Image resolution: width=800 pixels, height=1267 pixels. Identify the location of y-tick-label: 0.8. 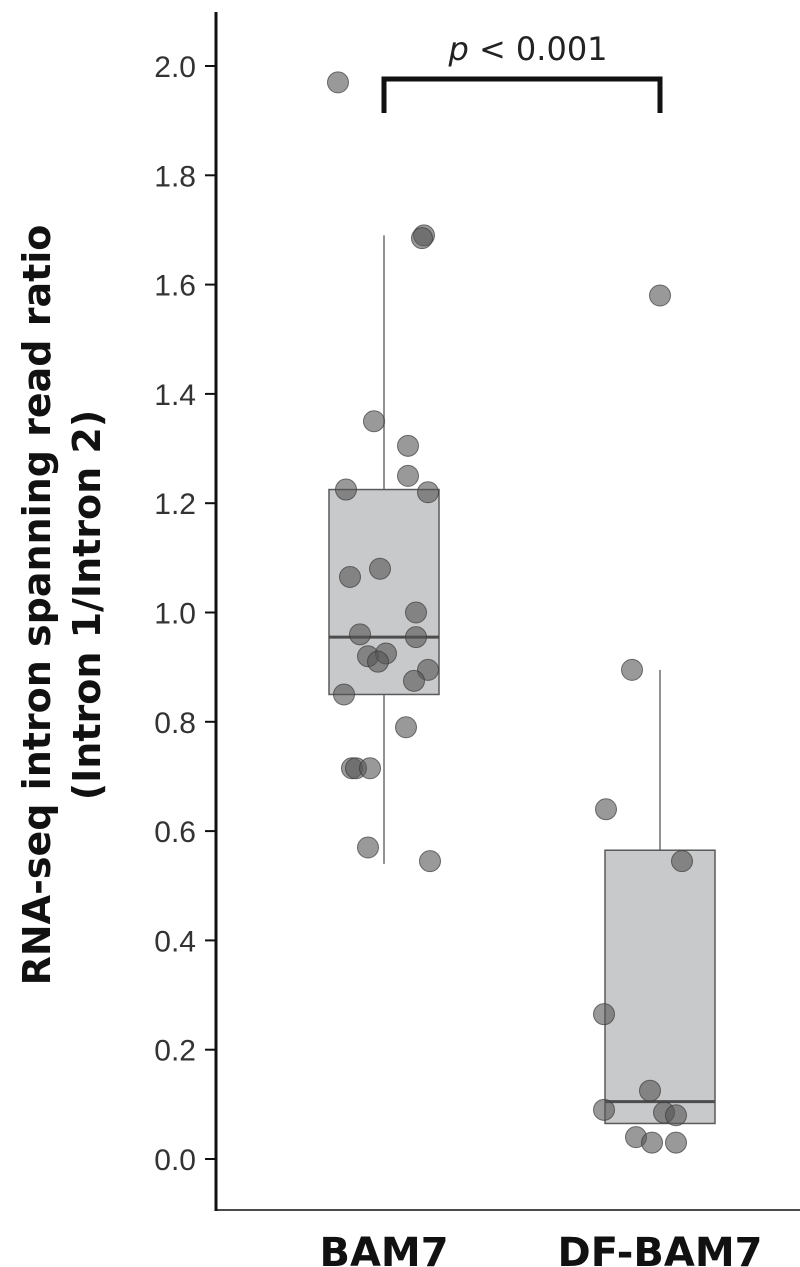
(175, 723).